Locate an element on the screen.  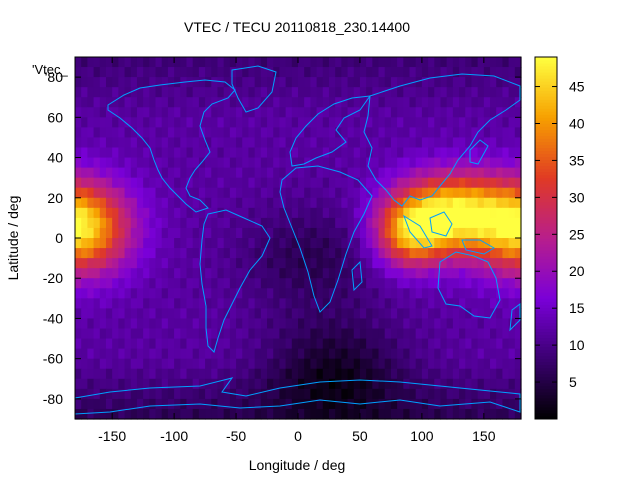
coastline-borneo is located at coordinates (441, 224).